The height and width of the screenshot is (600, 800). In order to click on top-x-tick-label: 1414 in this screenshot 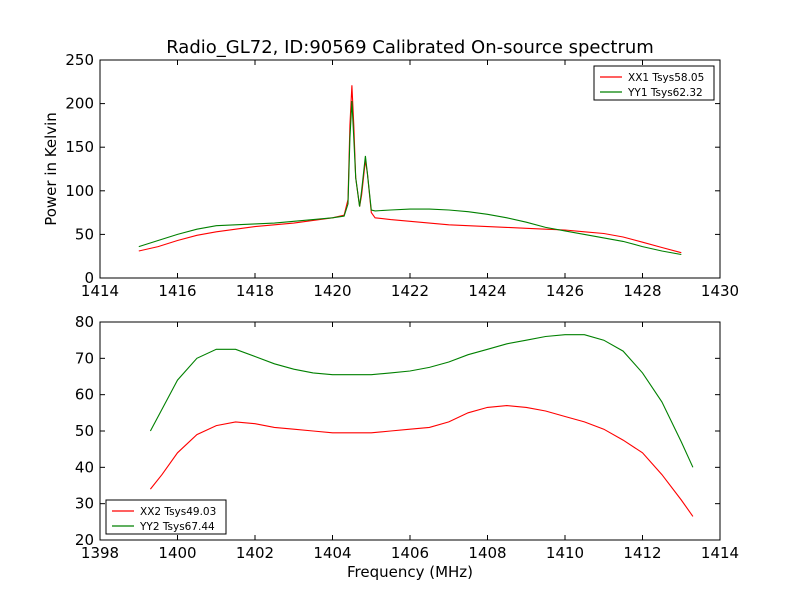, I will do `click(100, 291)`.